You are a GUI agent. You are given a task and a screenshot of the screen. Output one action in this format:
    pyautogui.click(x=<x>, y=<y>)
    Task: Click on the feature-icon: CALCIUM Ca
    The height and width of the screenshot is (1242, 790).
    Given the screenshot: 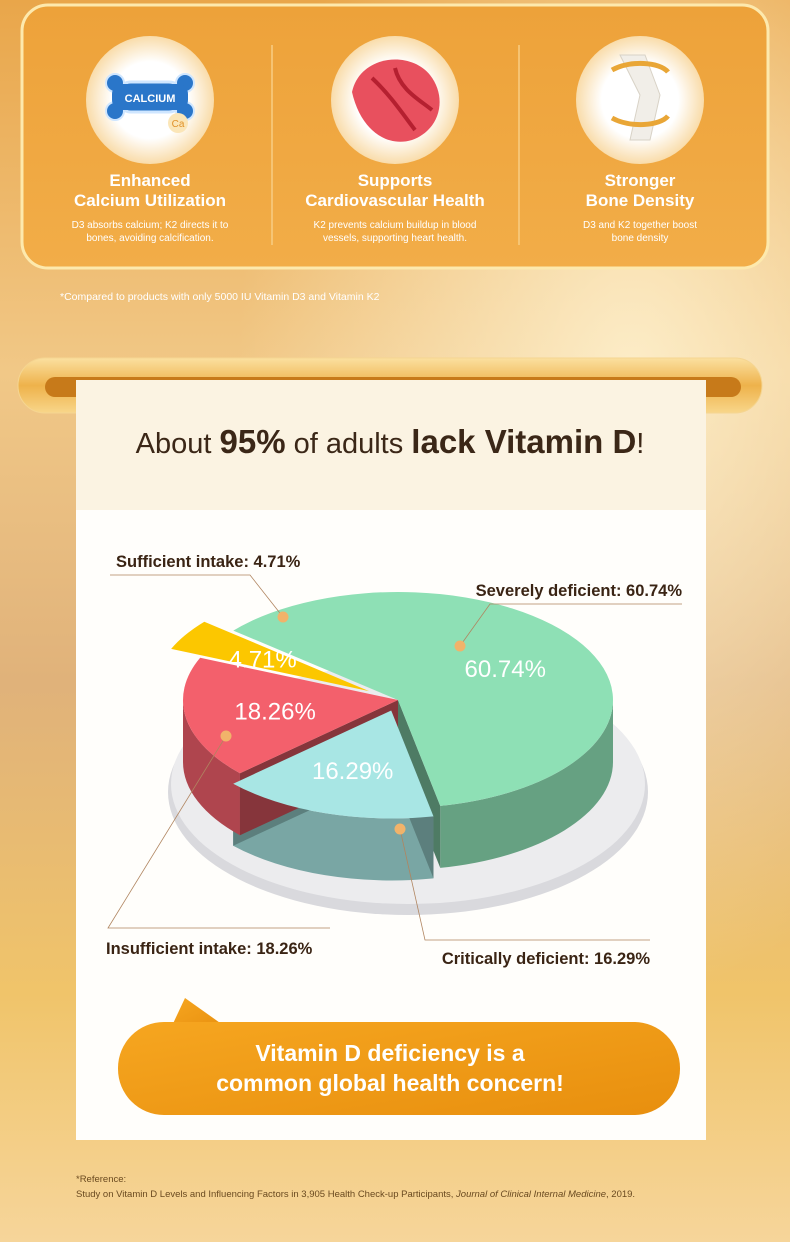 What is the action you would take?
    pyautogui.click(x=150, y=100)
    